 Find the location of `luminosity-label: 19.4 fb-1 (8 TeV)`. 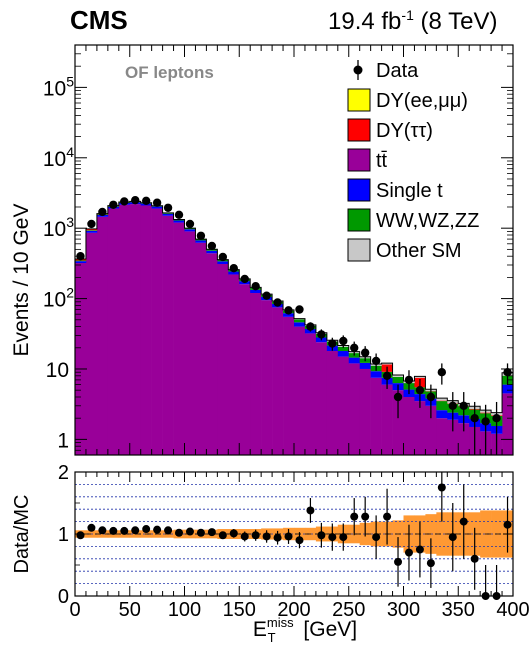

luminosity-label: 19.4 fb-1 (8 TeV) is located at coordinates (412, 21).